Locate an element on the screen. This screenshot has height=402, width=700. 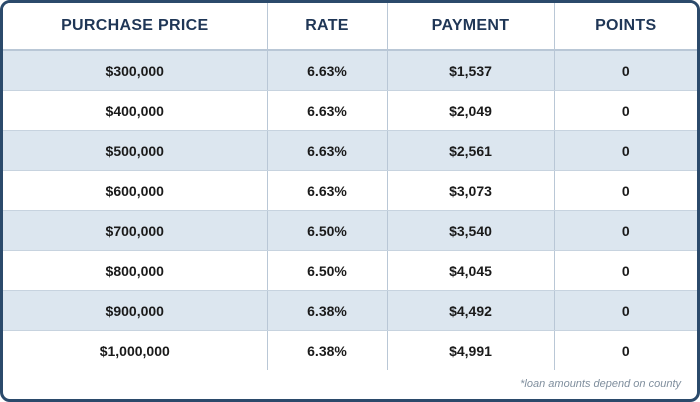
payment-cell: $1,537 is located at coordinates (471, 70).